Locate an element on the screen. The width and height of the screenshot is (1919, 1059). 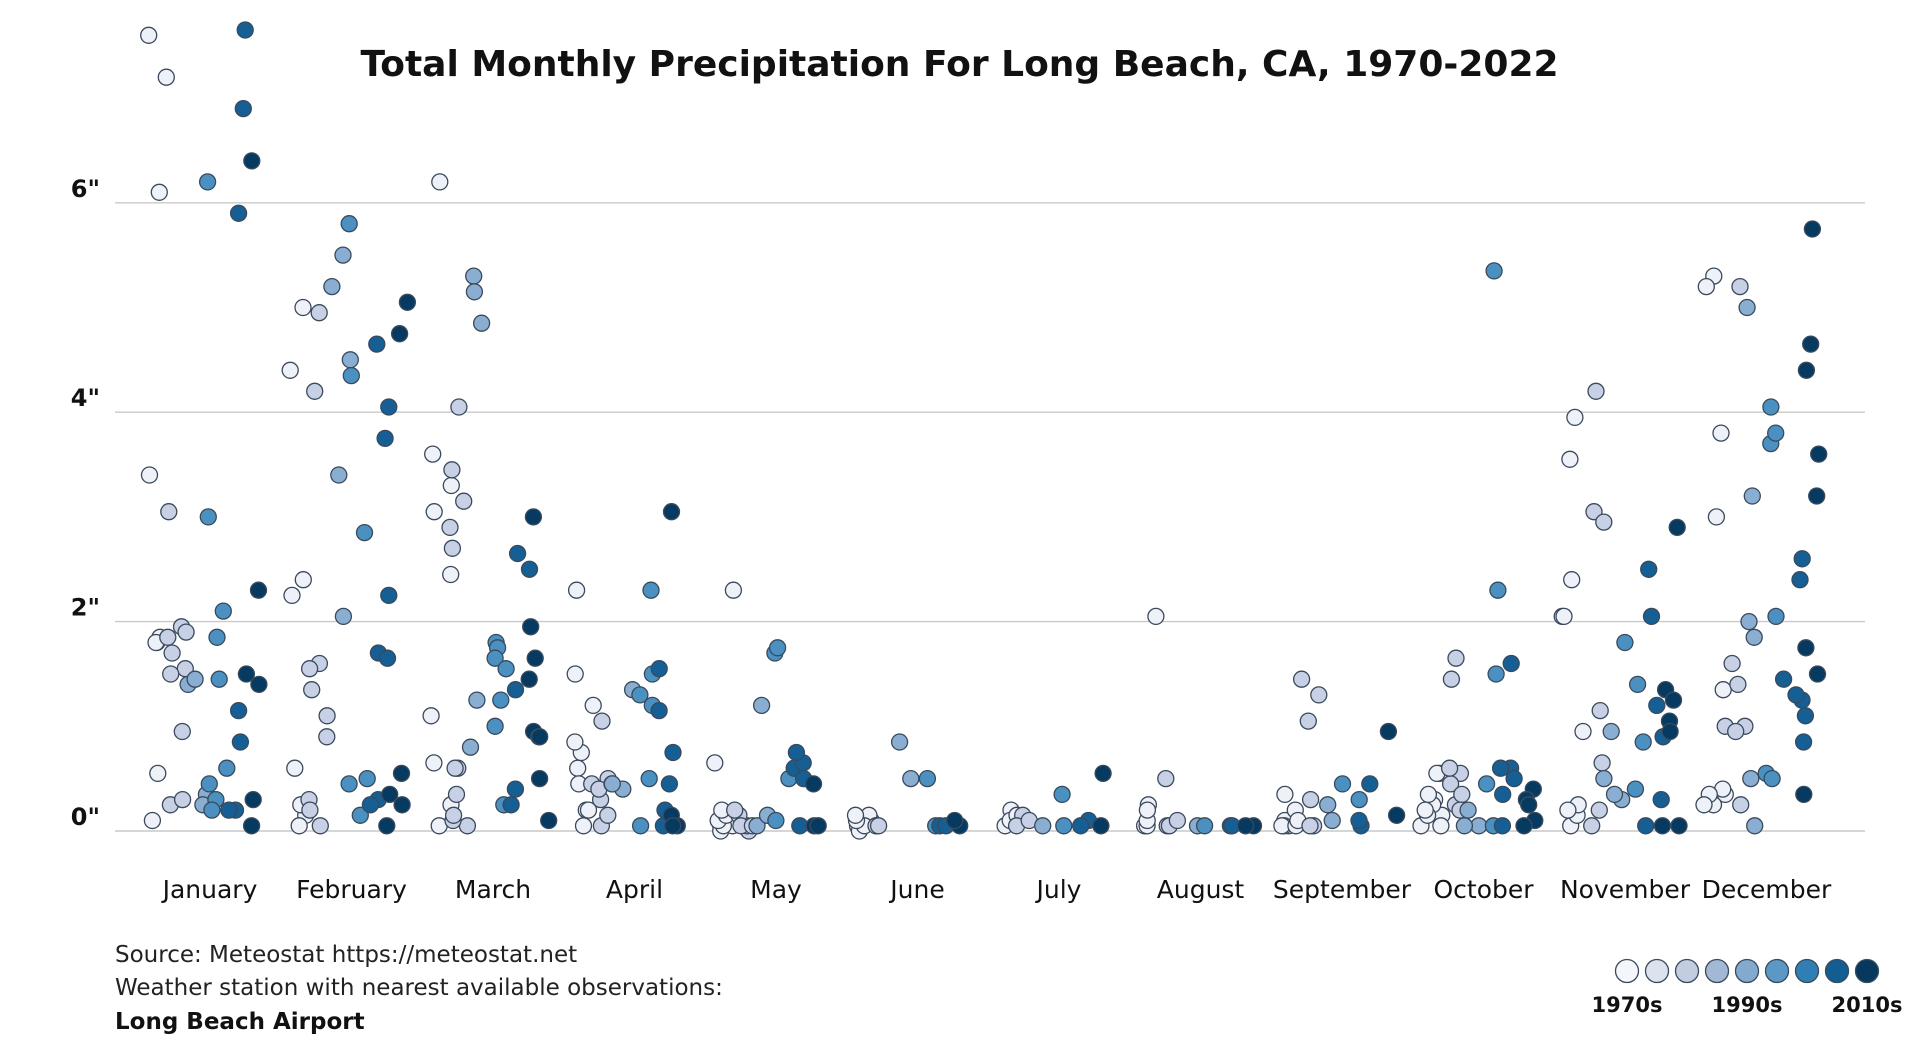
x-tick-label: August is located at coordinates (1201, 889).